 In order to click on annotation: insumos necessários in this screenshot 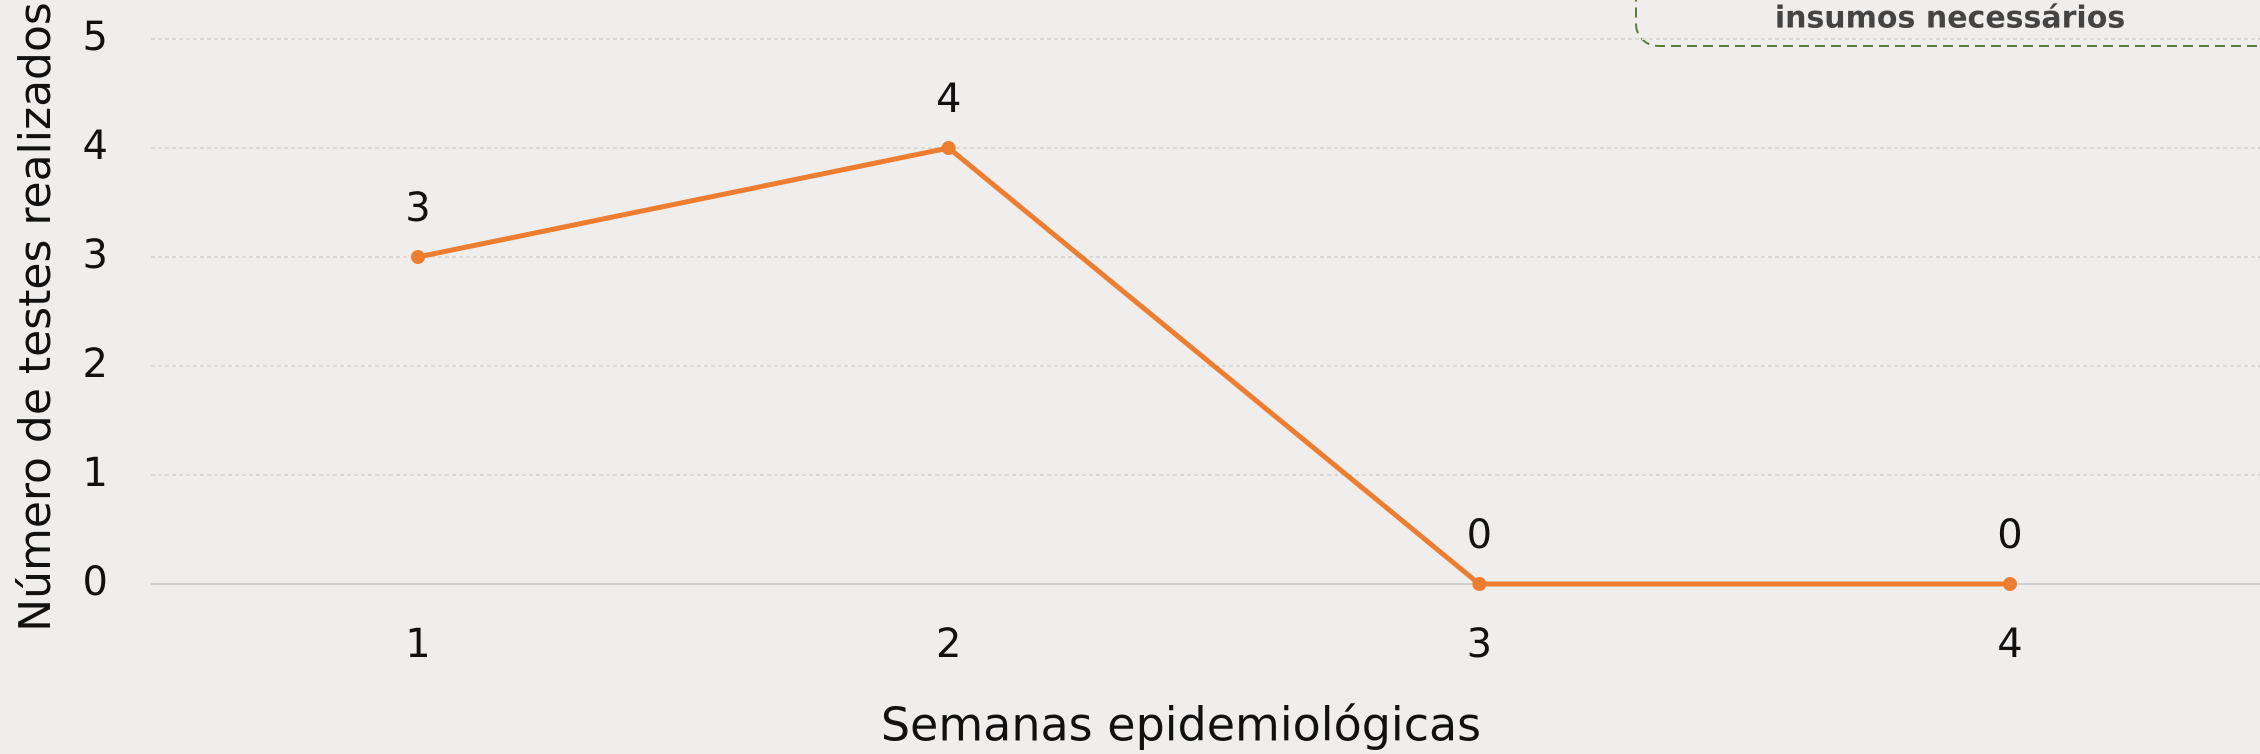, I will do `click(1950, 18)`.